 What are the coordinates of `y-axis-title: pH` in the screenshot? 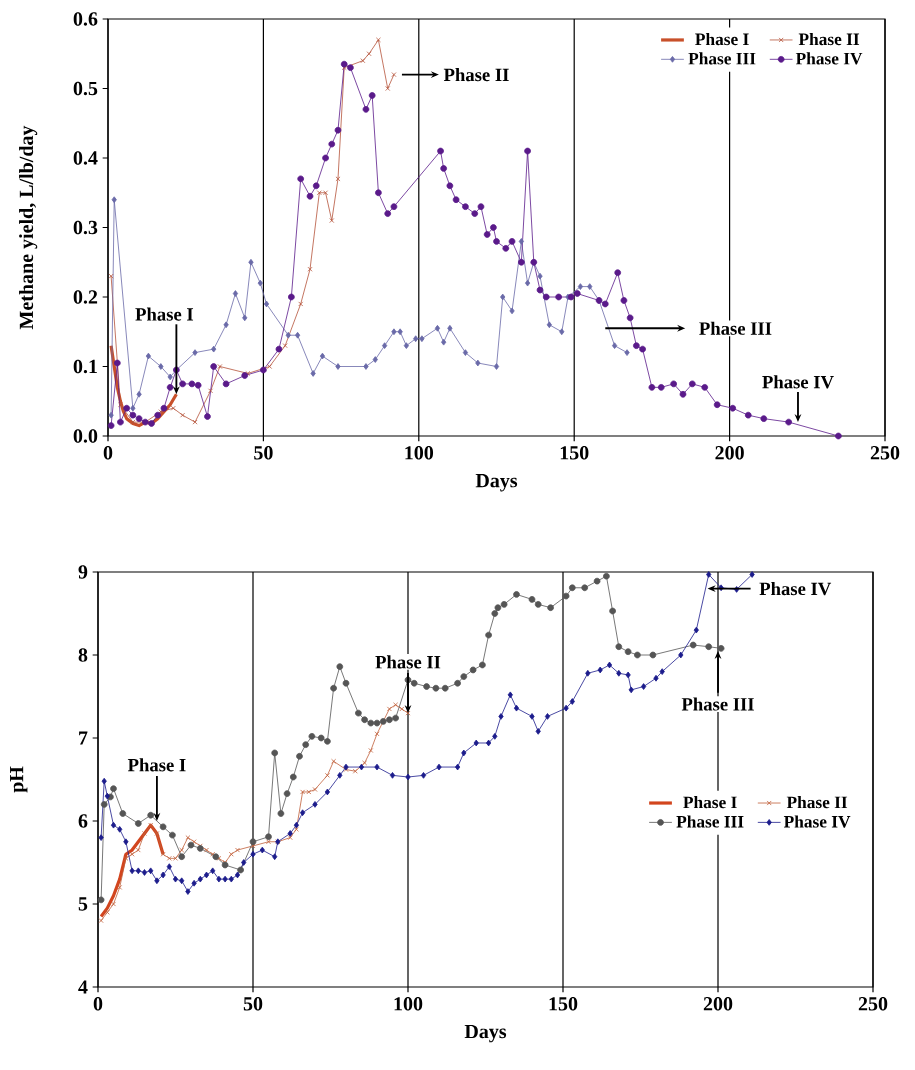 It's located at (19, 779).